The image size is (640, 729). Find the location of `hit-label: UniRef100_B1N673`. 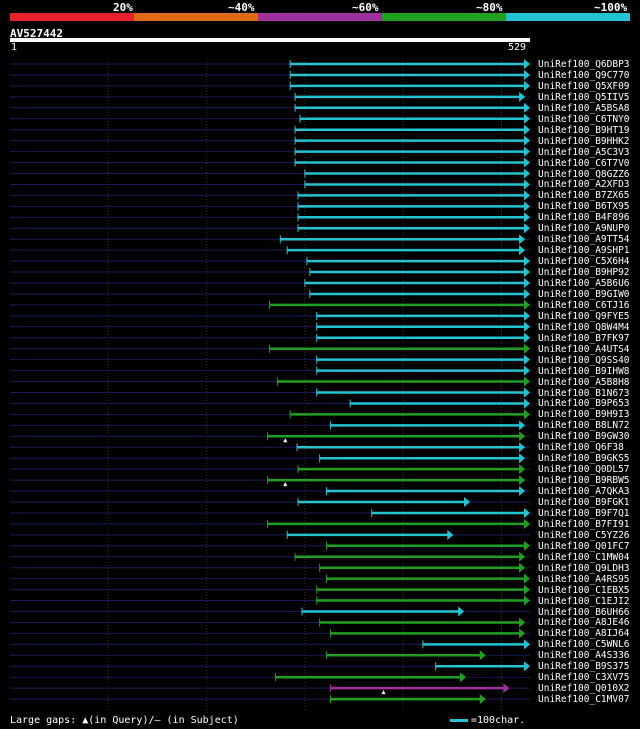

hit-label: UniRef100_B1N673 is located at coordinates (584, 393).